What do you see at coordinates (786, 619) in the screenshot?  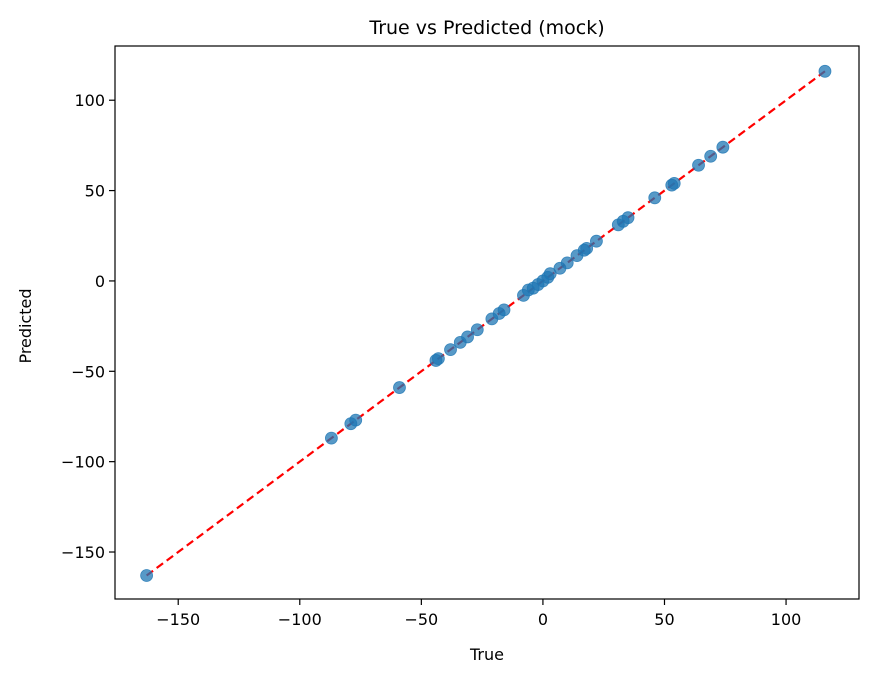 I see `x-tick-label: 100` at bounding box center [786, 619].